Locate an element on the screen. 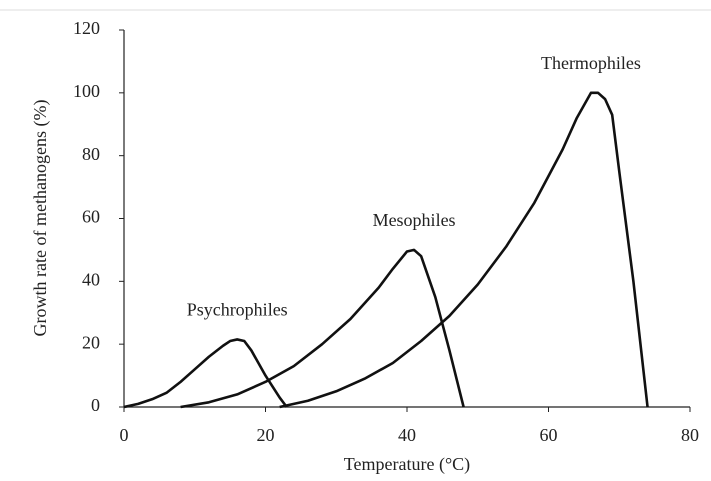  series-label: Psychrophiles is located at coordinates (237, 310).